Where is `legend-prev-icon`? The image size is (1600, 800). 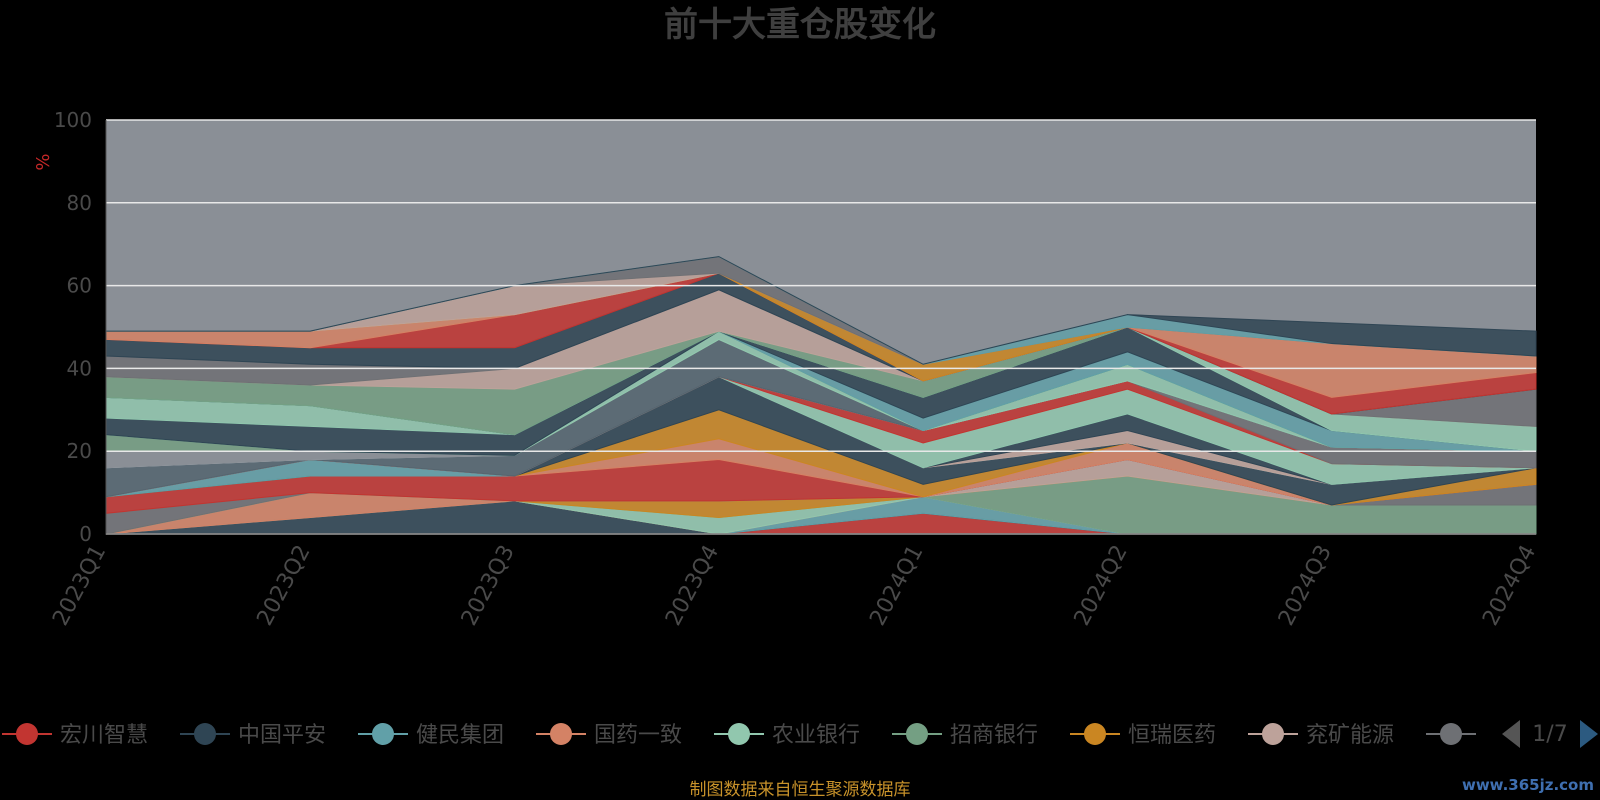
legend-prev-icon is located at coordinates (1511, 734).